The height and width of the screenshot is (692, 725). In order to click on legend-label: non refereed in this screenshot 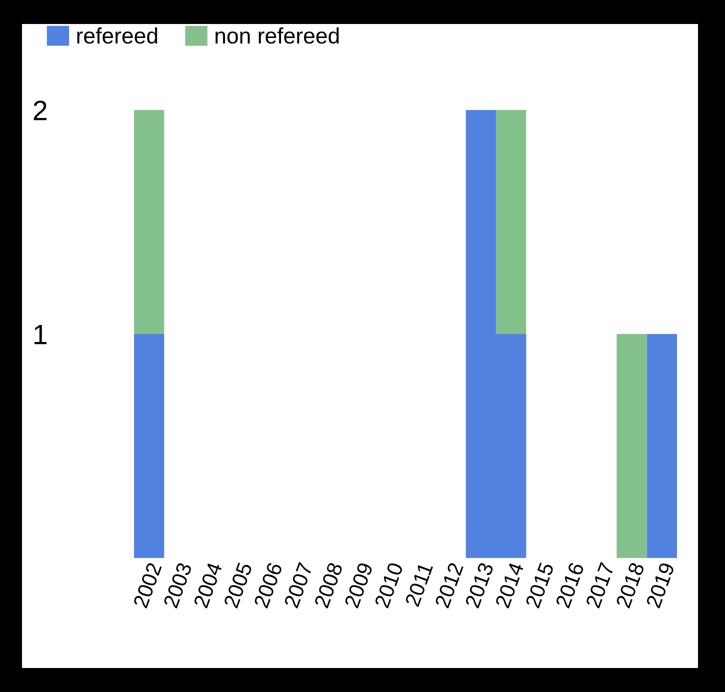, I will do `click(277, 35)`.